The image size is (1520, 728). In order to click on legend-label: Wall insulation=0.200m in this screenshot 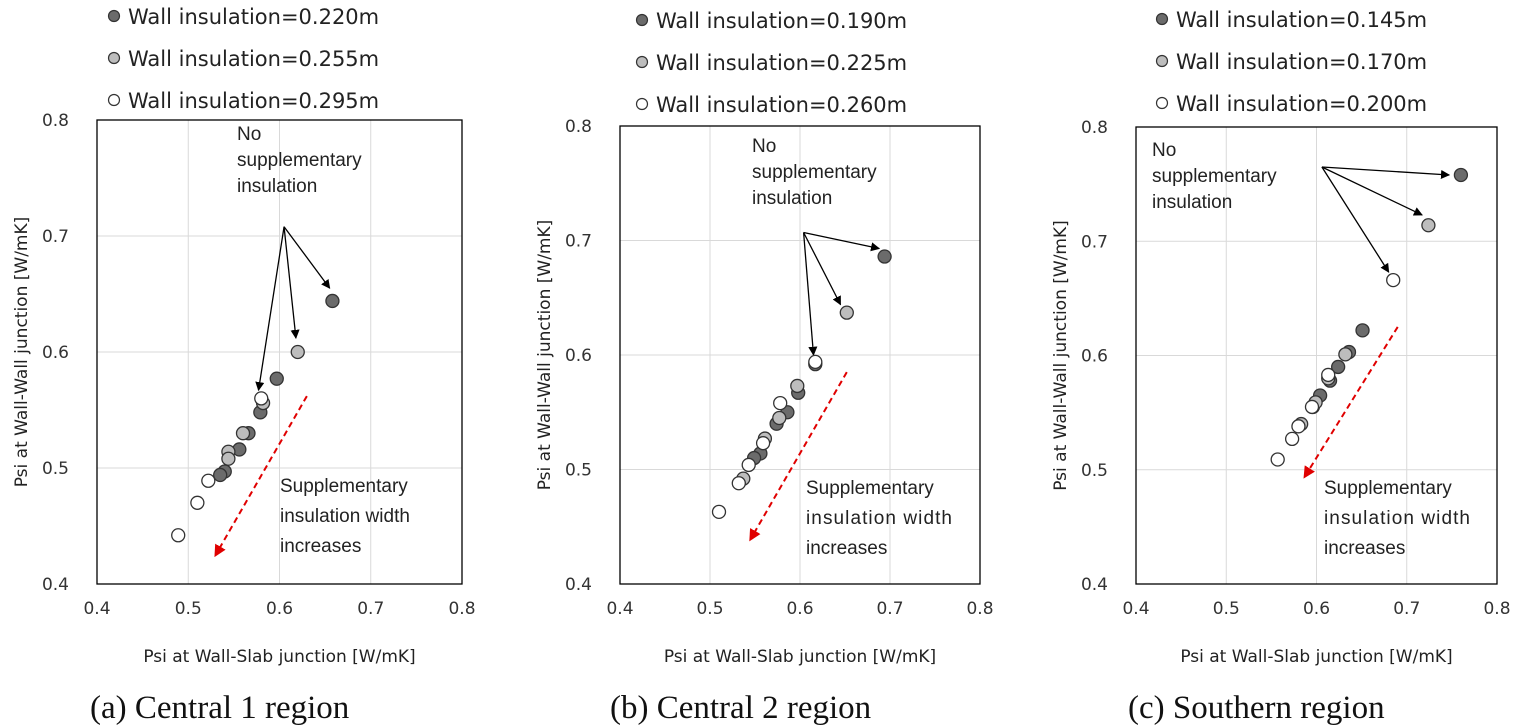, I will do `click(1301, 104)`.